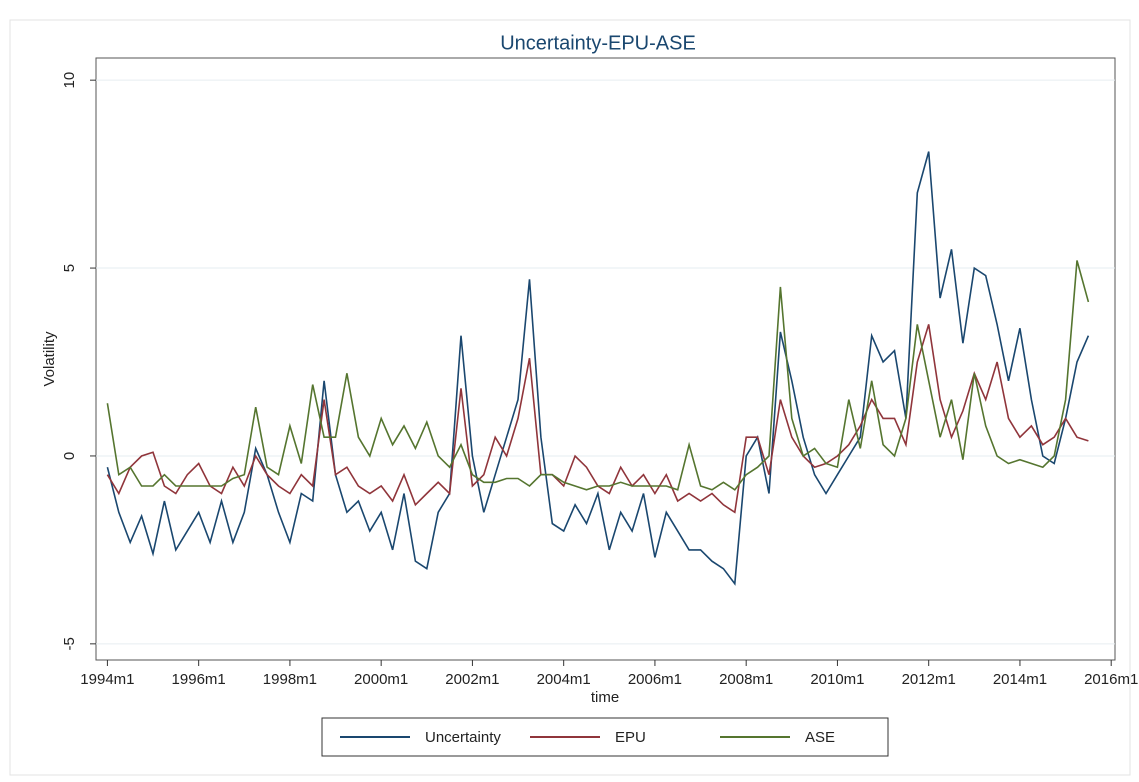  Describe the element at coordinates (1020, 679) in the screenshot. I see `x-tick-label: 2014m1` at that location.